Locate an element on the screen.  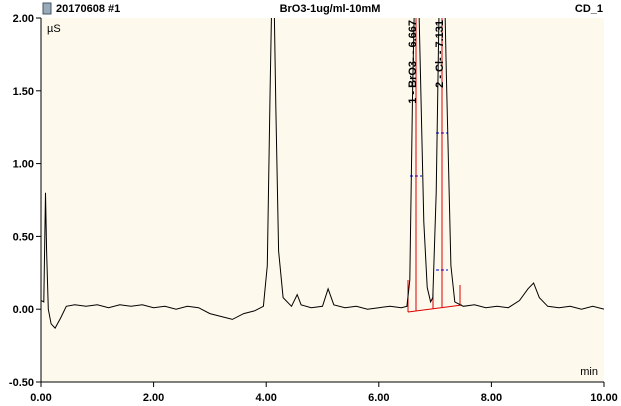
header-icon is located at coordinates (47, 8).